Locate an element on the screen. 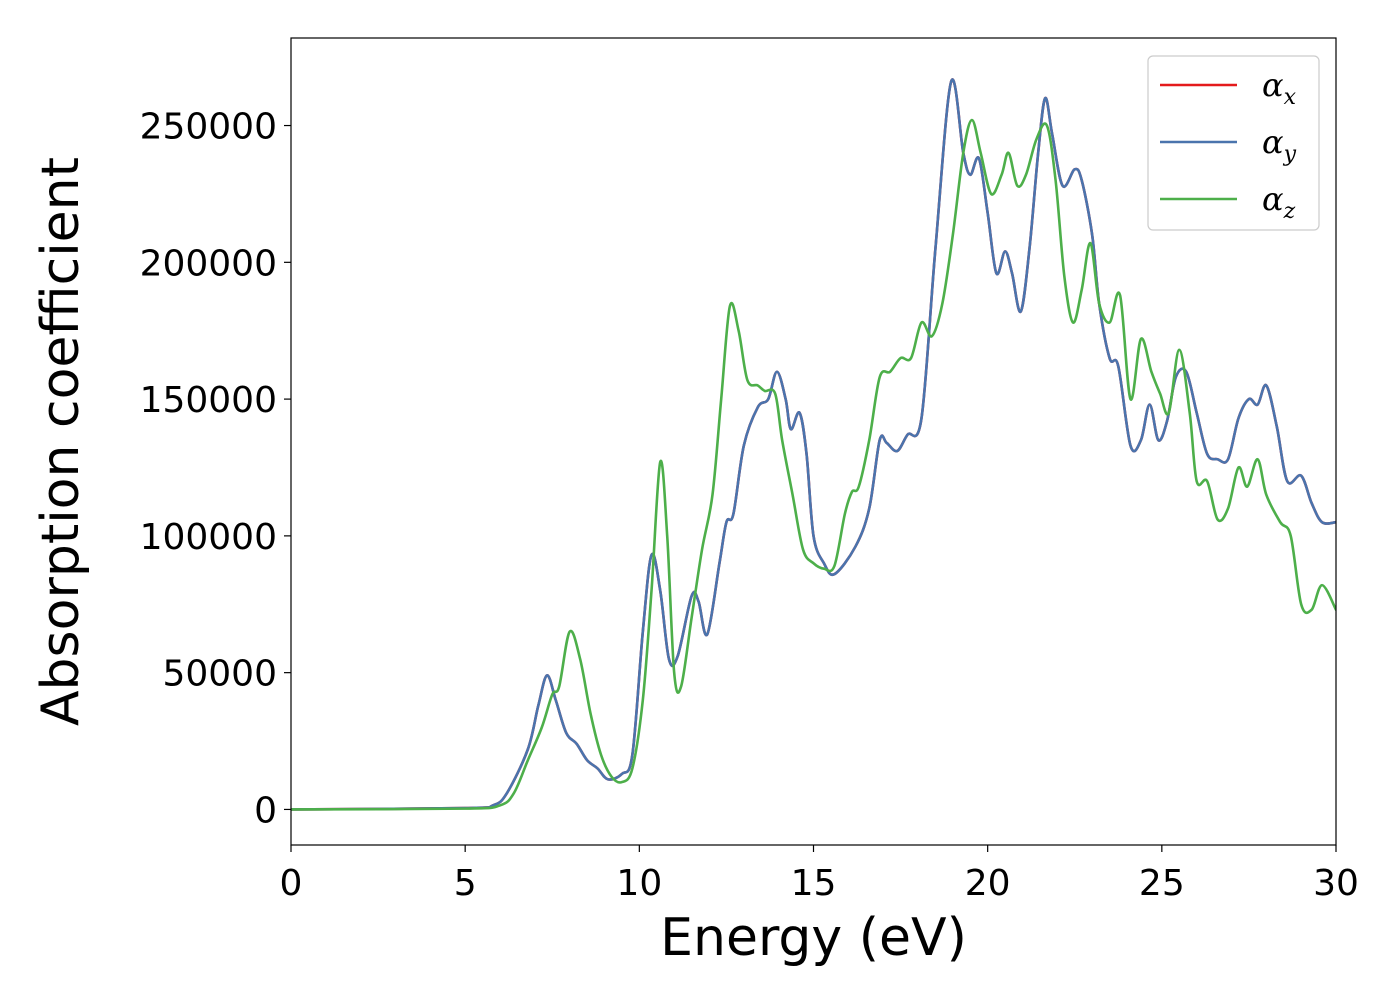 The width and height of the screenshot is (1400, 1000). y-tick-label: 150000 is located at coordinates (208, 400).